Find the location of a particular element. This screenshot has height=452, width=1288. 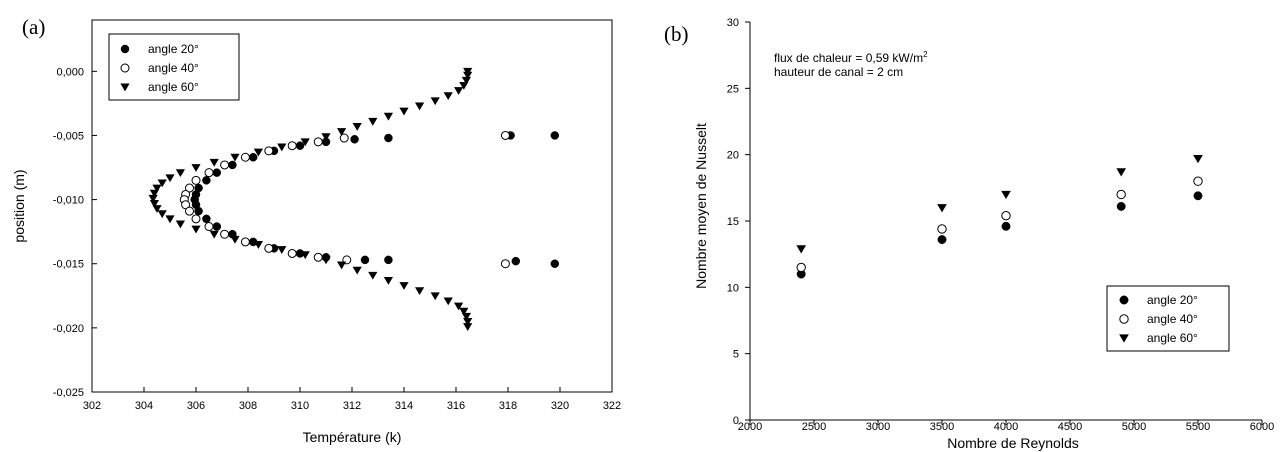

panel-b-legend-label-20: angle 20° is located at coordinates (1172, 300).